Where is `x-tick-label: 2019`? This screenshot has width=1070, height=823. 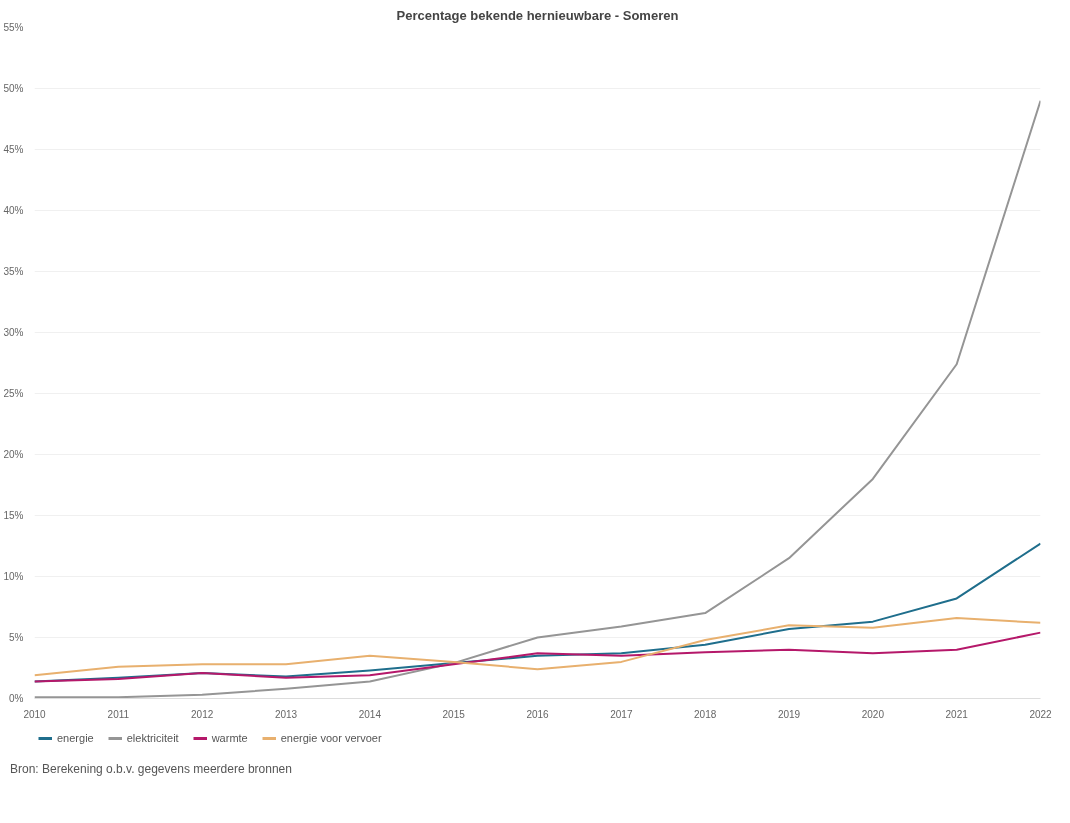 x-tick-label: 2019 is located at coordinates (789, 714).